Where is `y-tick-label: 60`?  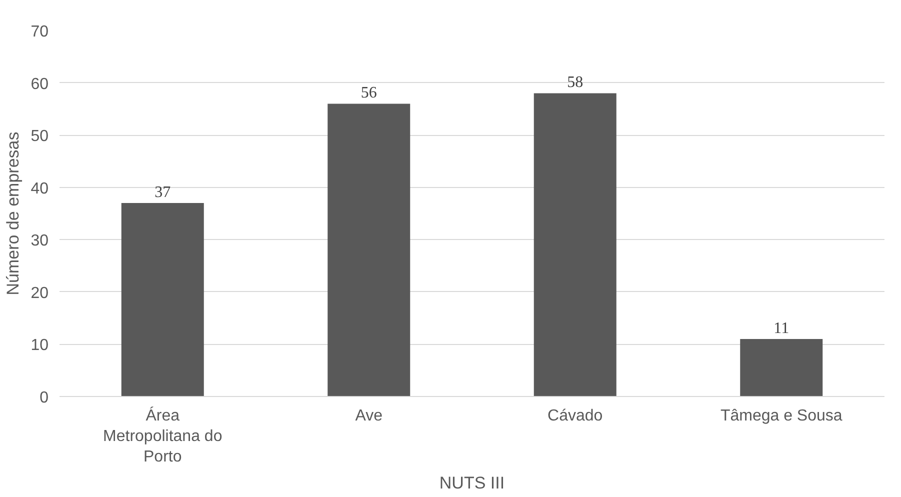 y-tick-label: 60 is located at coordinates (39, 84).